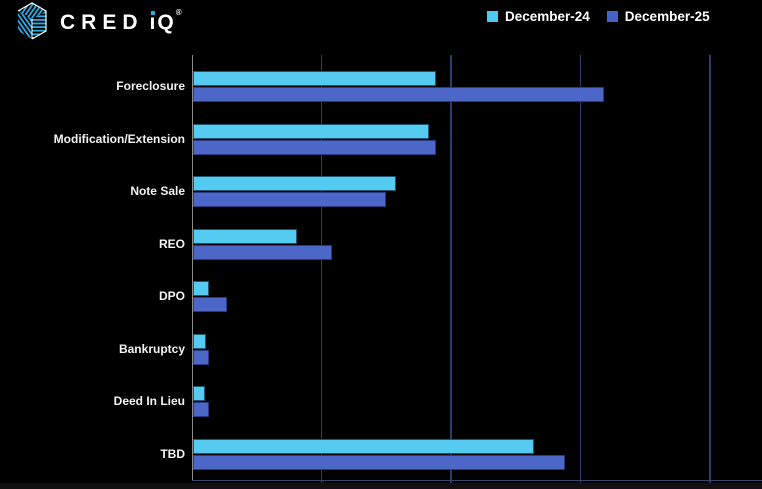 The height and width of the screenshot is (489, 762). I want to click on bar-december-24-dpo, so click(201, 289).